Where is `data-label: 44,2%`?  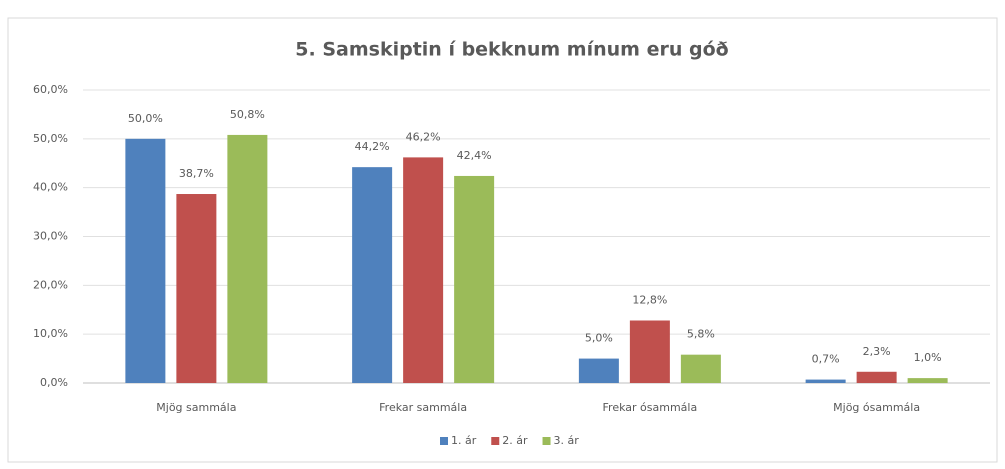
data-label: 44,2% is located at coordinates (372, 146).